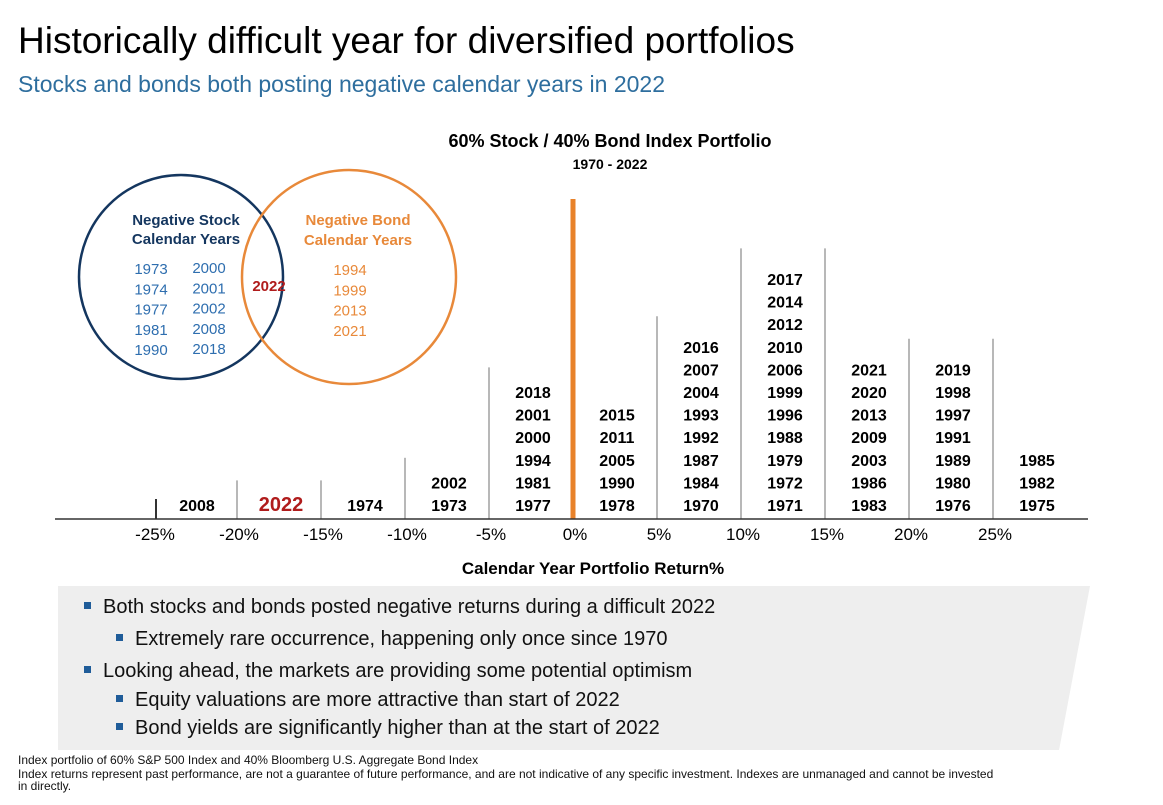  What do you see at coordinates (610, 164) in the screenshot?
I see `chart-subtitle: 1970 - 2022` at bounding box center [610, 164].